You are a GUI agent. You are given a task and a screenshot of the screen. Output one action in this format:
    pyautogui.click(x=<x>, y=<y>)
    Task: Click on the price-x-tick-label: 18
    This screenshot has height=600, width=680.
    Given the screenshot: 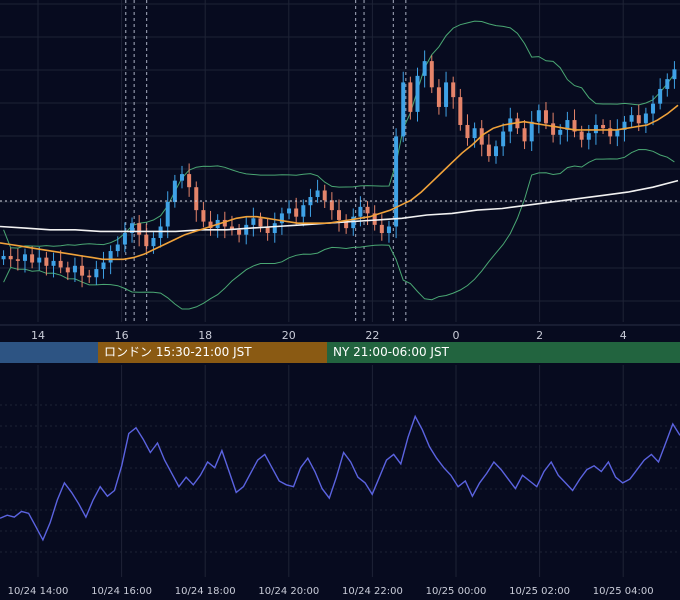 What is the action you would take?
    pyautogui.click(x=205, y=335)
    